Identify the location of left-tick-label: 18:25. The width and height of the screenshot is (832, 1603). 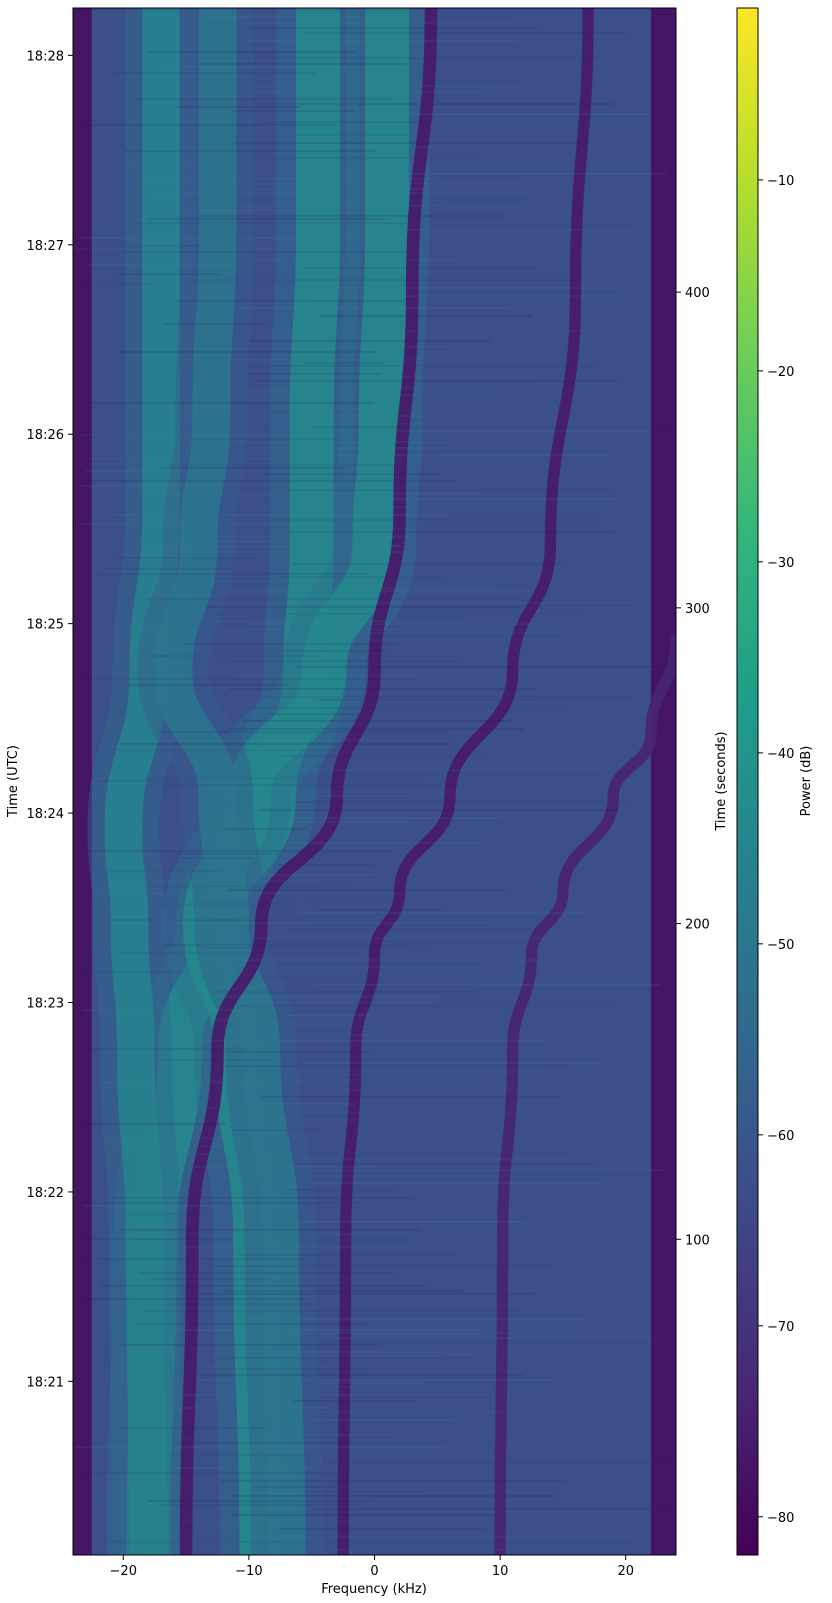
(45, 625).